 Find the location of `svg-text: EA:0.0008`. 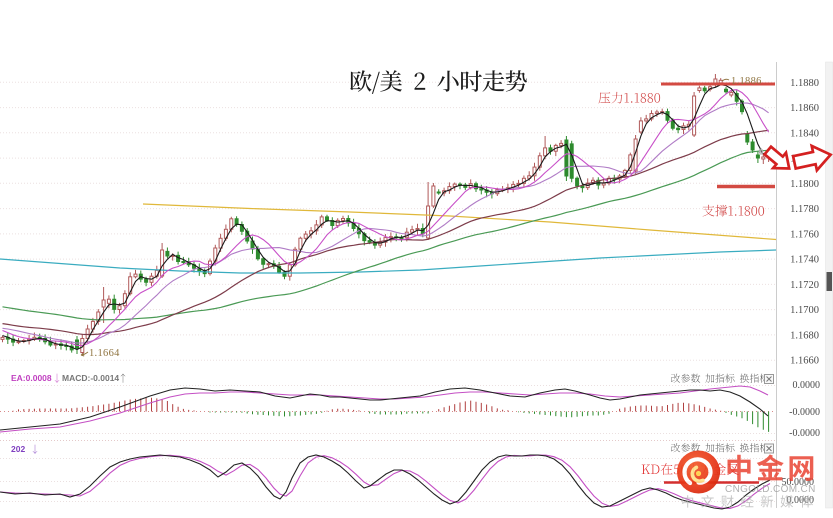

svg-text: EA:0.0008 is located at coordinates (31, 378).